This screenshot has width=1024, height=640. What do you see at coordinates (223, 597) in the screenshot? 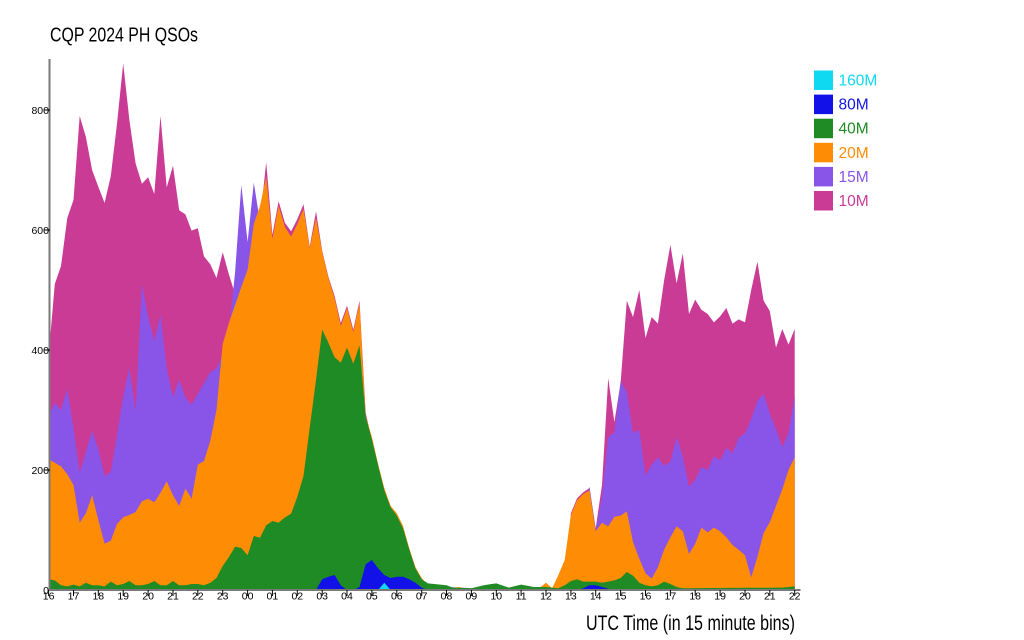
I see `svg-text: 23` at bounding box center [223, 597].